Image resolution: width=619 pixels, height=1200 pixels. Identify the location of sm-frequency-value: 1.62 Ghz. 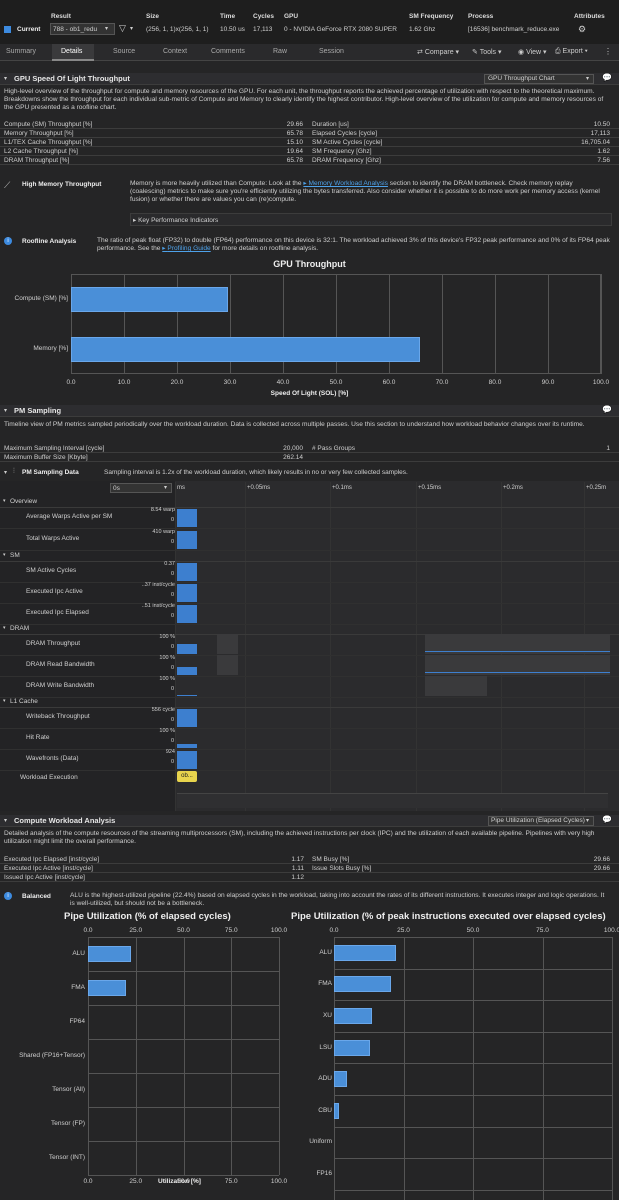
(422, 29).